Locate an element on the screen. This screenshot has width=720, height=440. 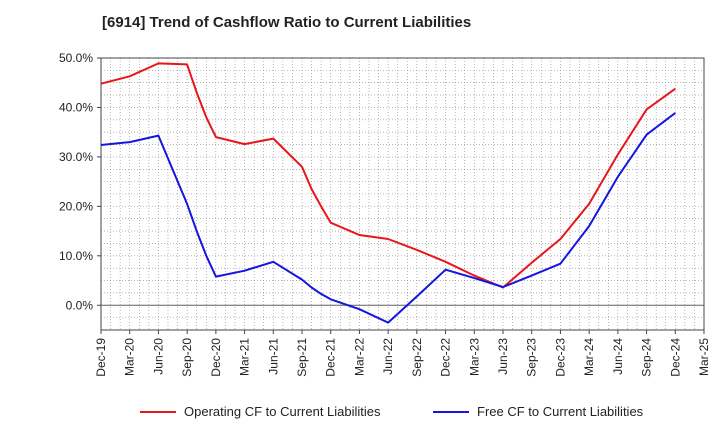
y-tick-label: 30.0% is located at coordinates (76, 157).